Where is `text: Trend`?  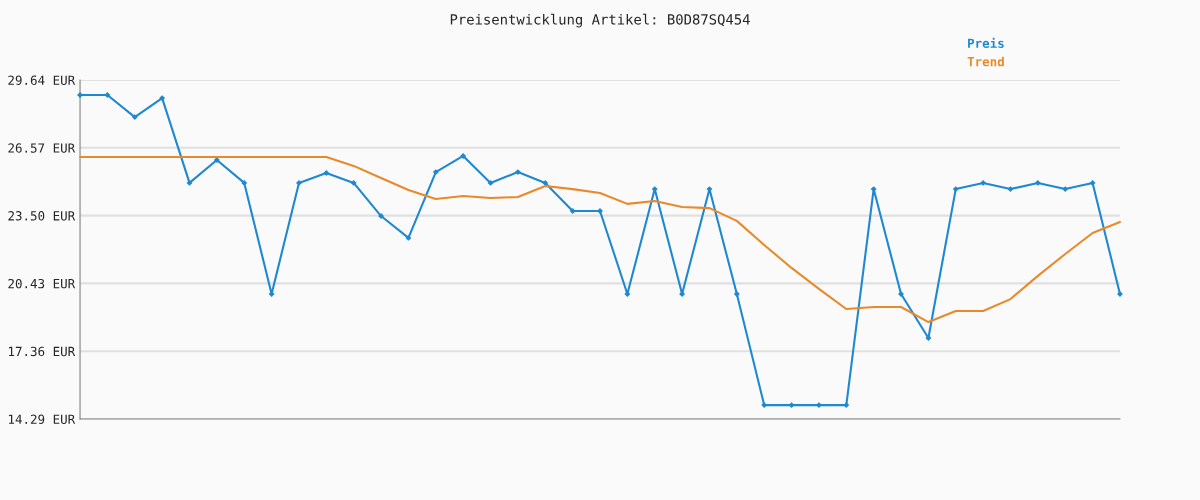
text: Trend is located at coordinates (985, 61).